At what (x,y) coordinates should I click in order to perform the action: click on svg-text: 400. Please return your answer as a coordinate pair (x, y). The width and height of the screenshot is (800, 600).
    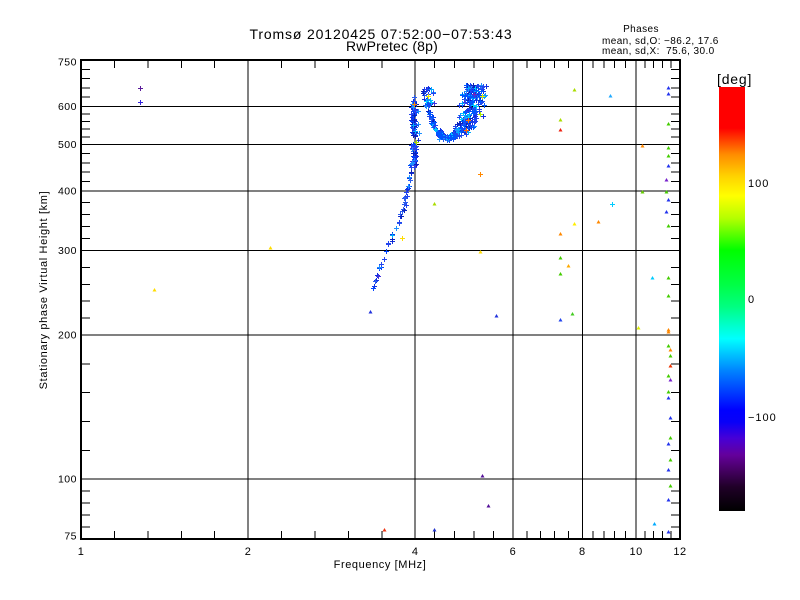
    Looking at the image, I should click on (67, 191).